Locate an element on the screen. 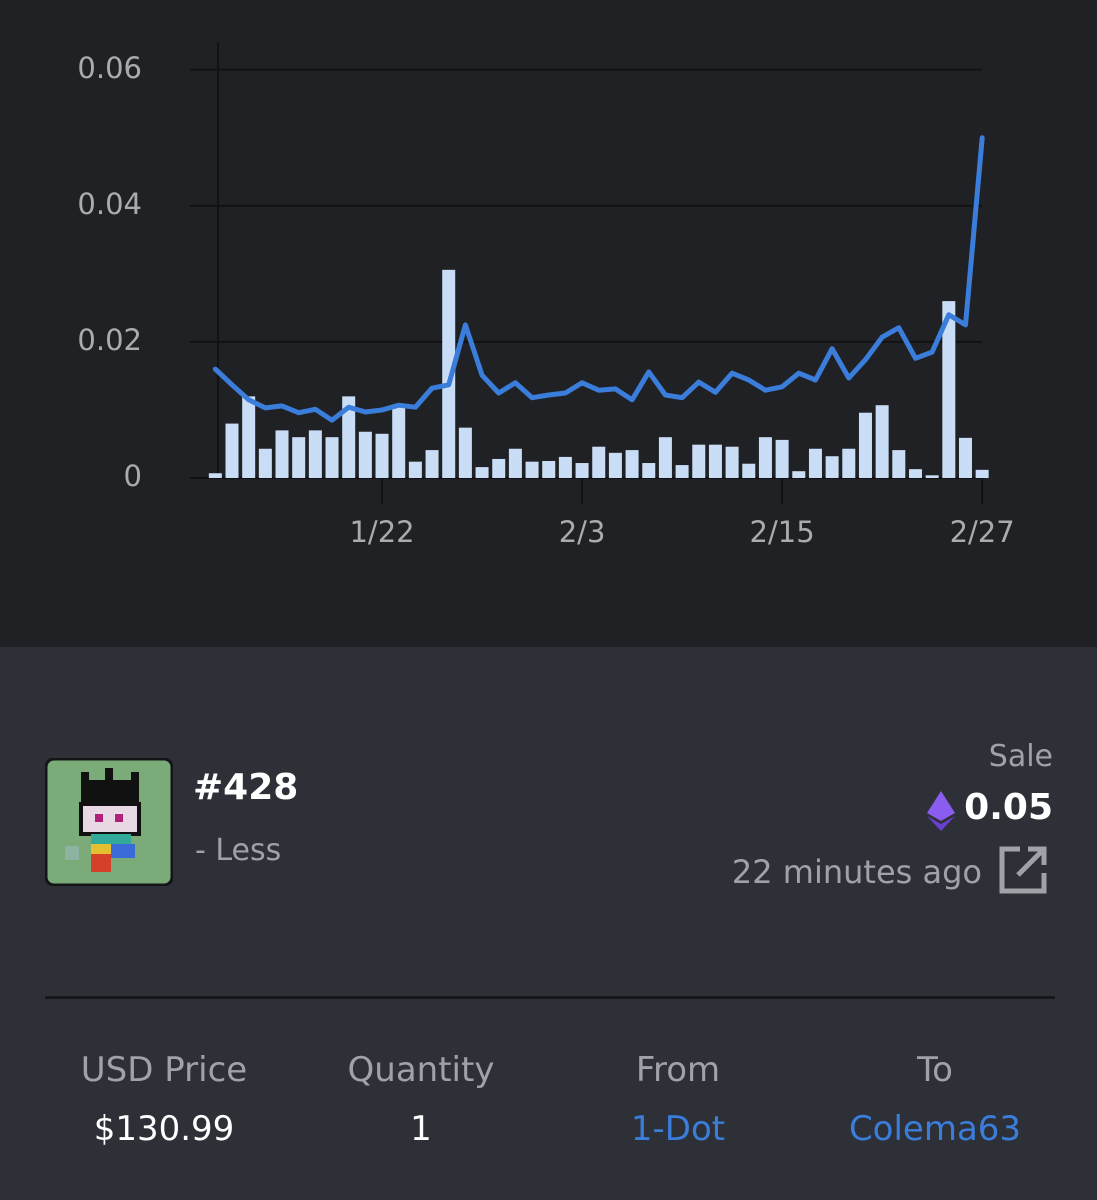 The width and height of the screenshot is (1097, 1200). sale-time: 22 minutes ago is located at coordinates (856, 872).